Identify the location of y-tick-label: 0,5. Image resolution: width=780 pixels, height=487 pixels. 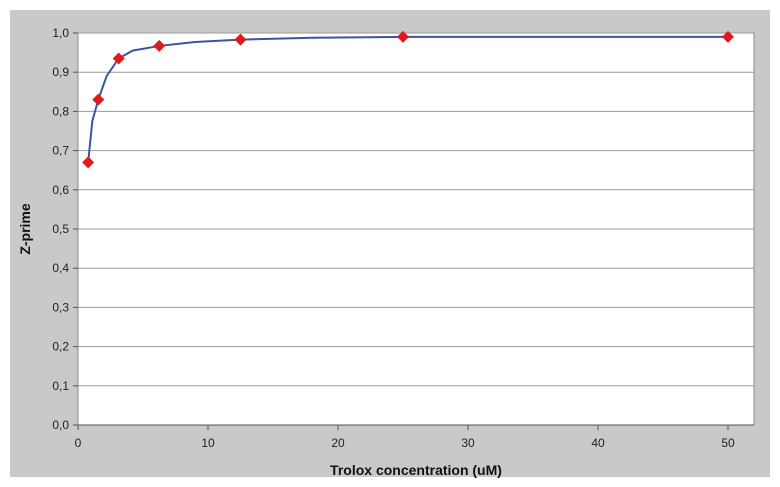
(60, 229).